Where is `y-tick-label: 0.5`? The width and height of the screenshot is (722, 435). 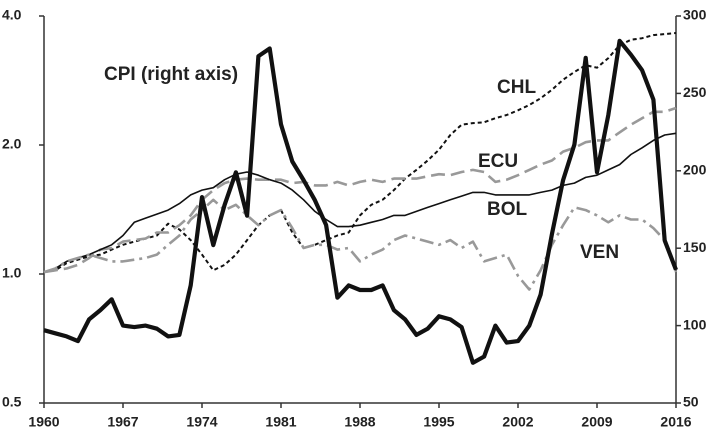 y-tick-label: 0.5 is located at coordinates (12, 402).